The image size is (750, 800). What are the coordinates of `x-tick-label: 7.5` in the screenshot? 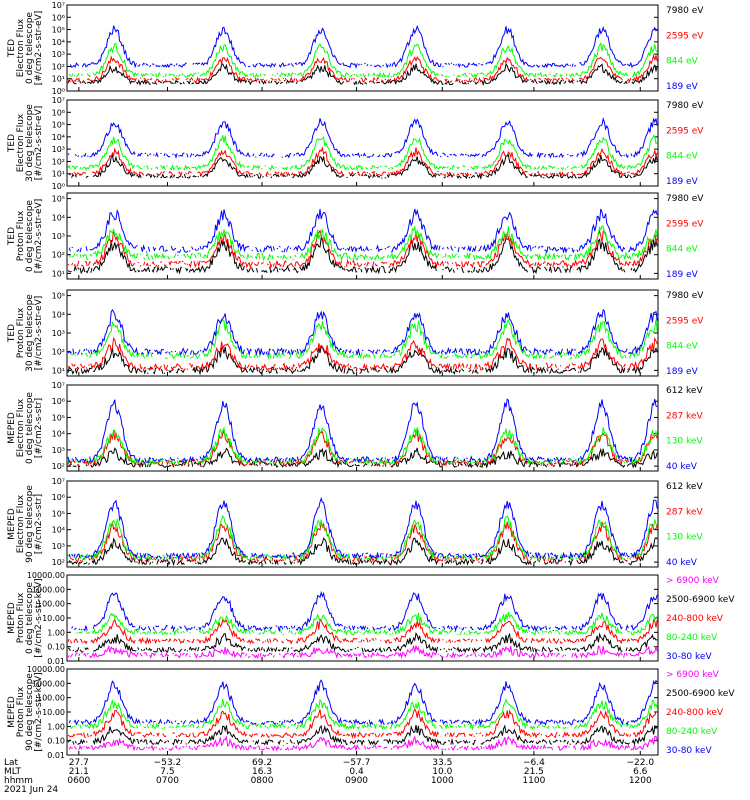 It's located at (167, 772).